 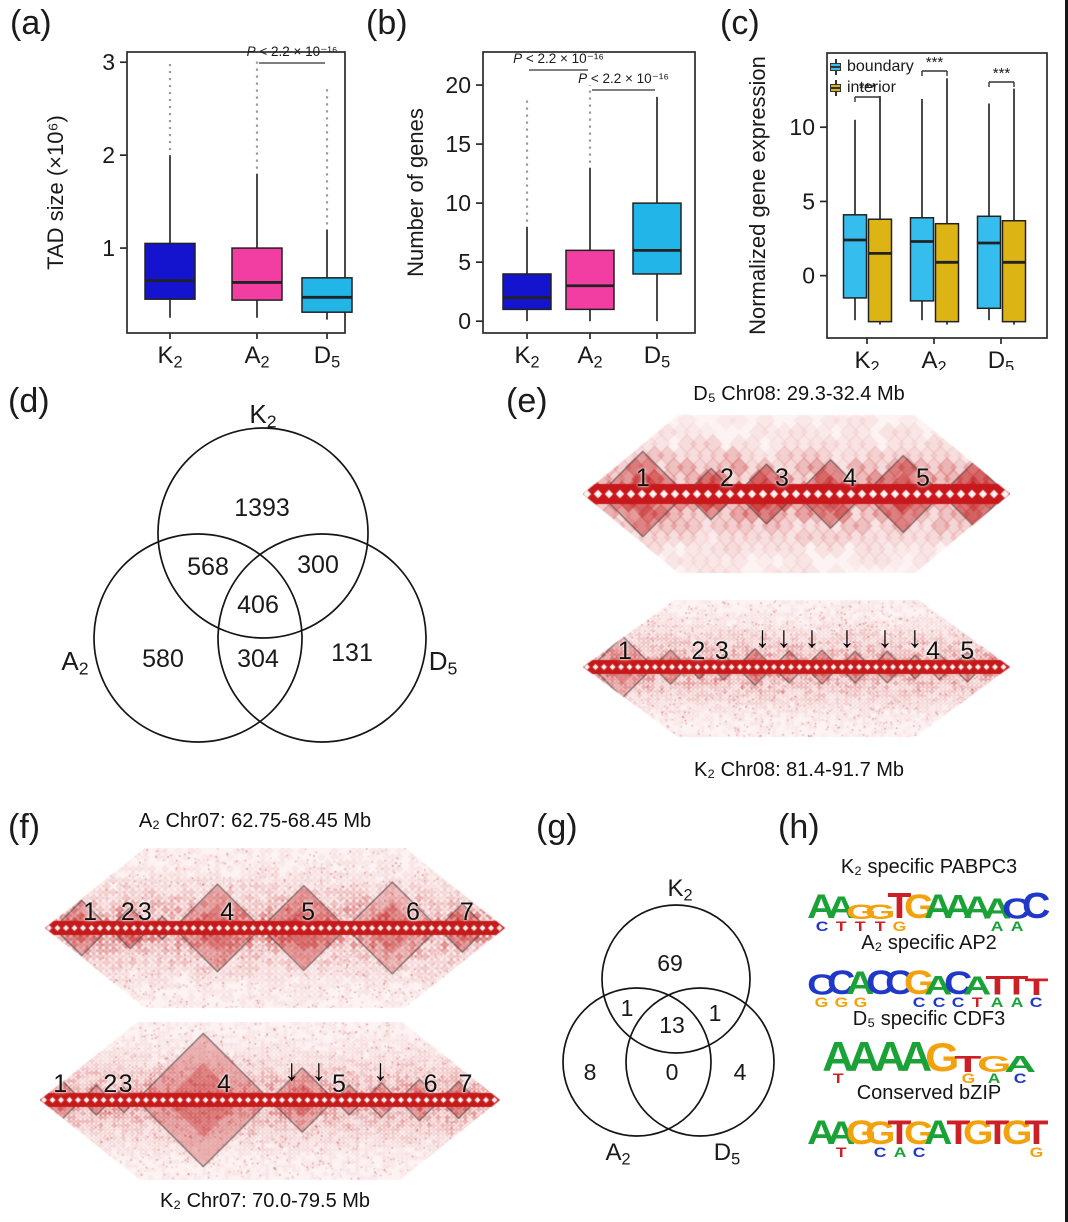 I want to click on y-tick-label: 1, so click(x=108, y=248).